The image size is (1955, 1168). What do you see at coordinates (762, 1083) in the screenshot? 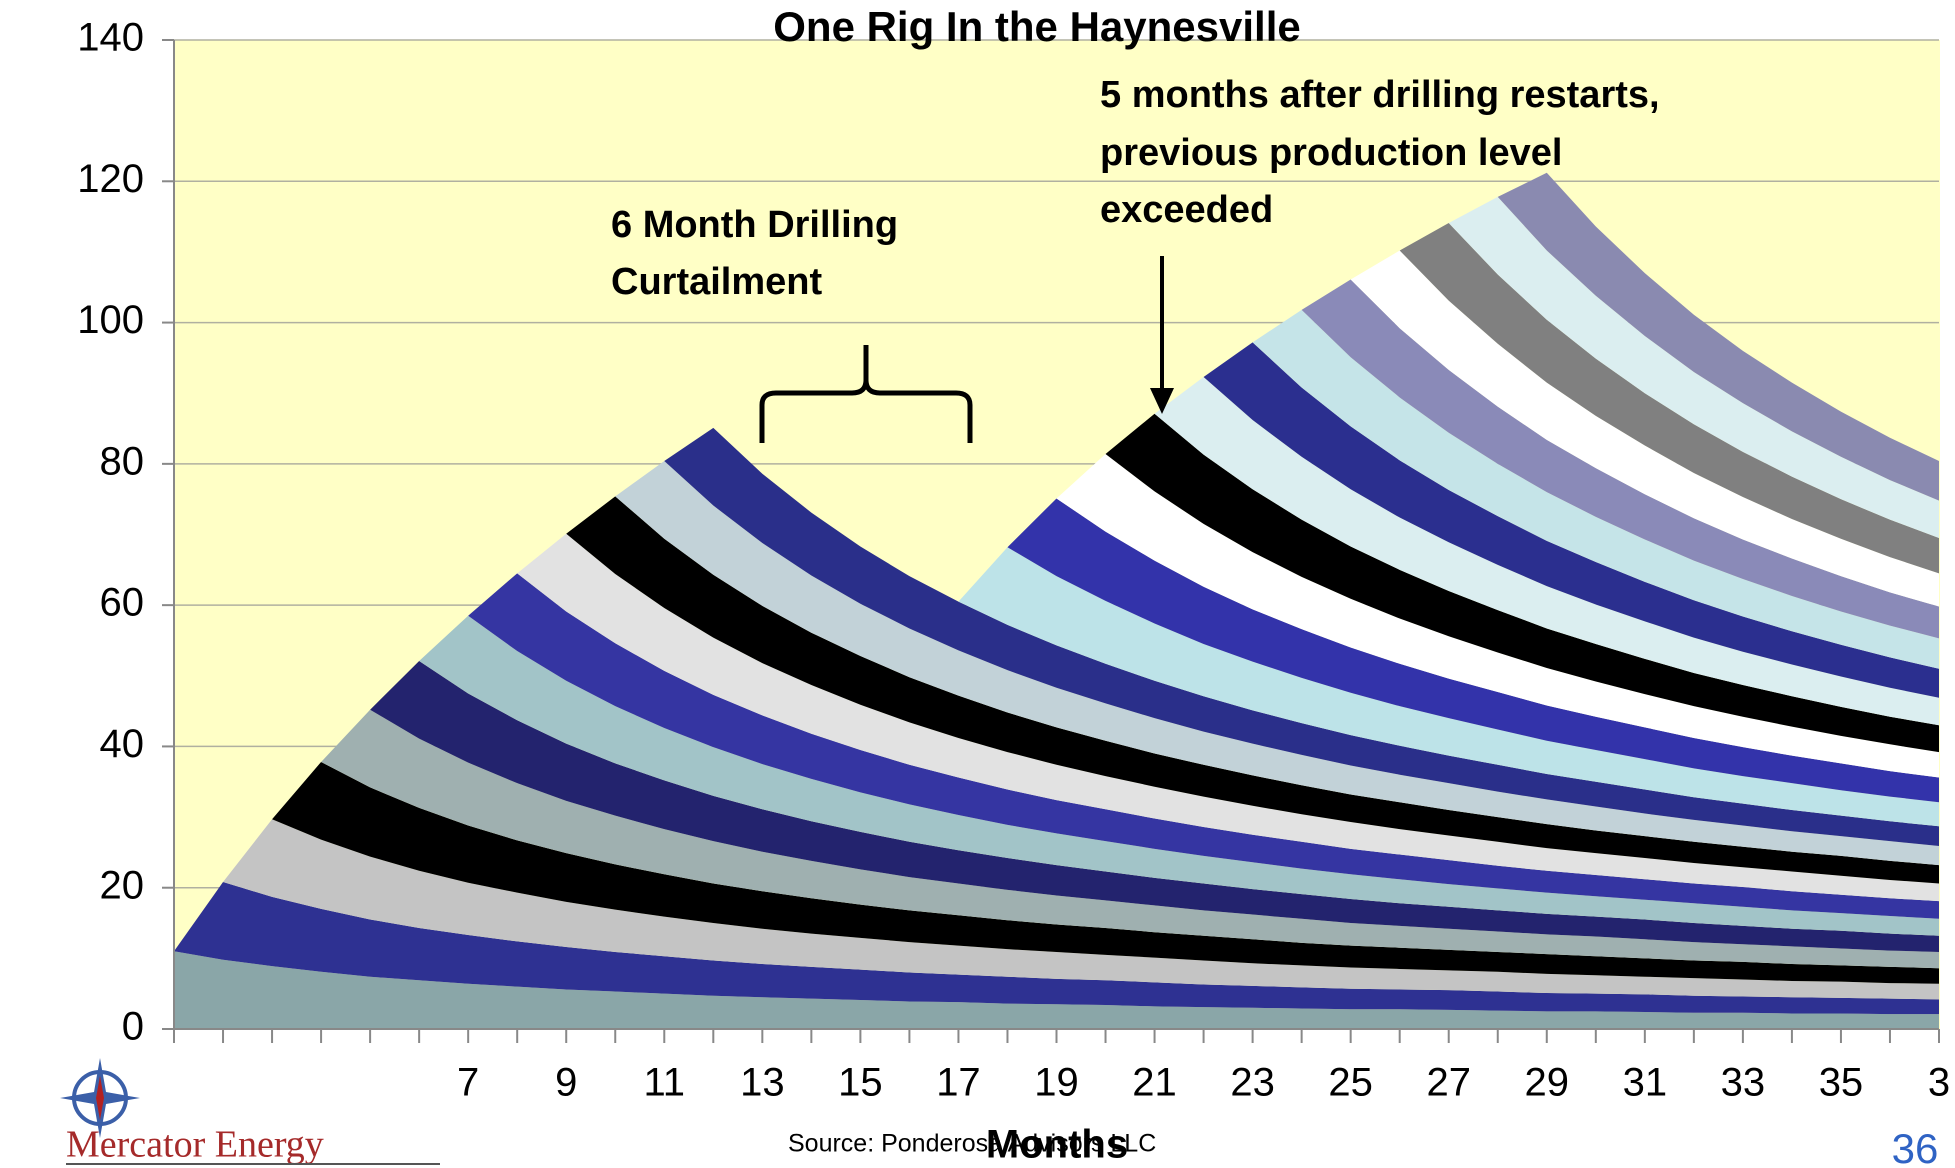
I see `x-tick-label: 13` at bounding box center [762, 1083].